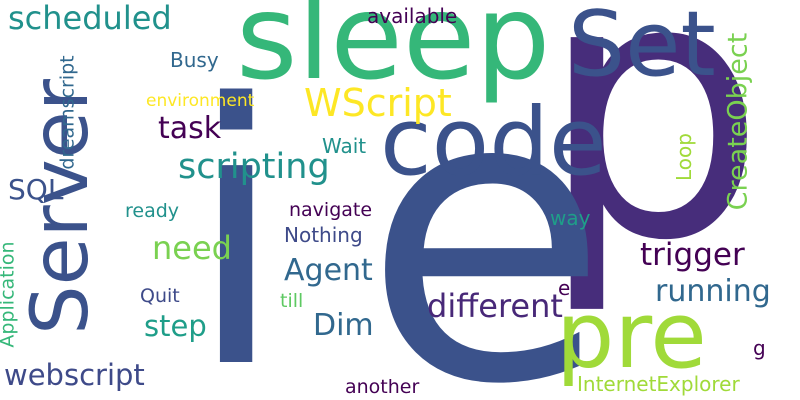 The height and width of the screenshot is (400, 800). What do you see at coordinates (194, 60) in the screenshot?
I see `word-busy: Busy` at bounding box center [194, 60].